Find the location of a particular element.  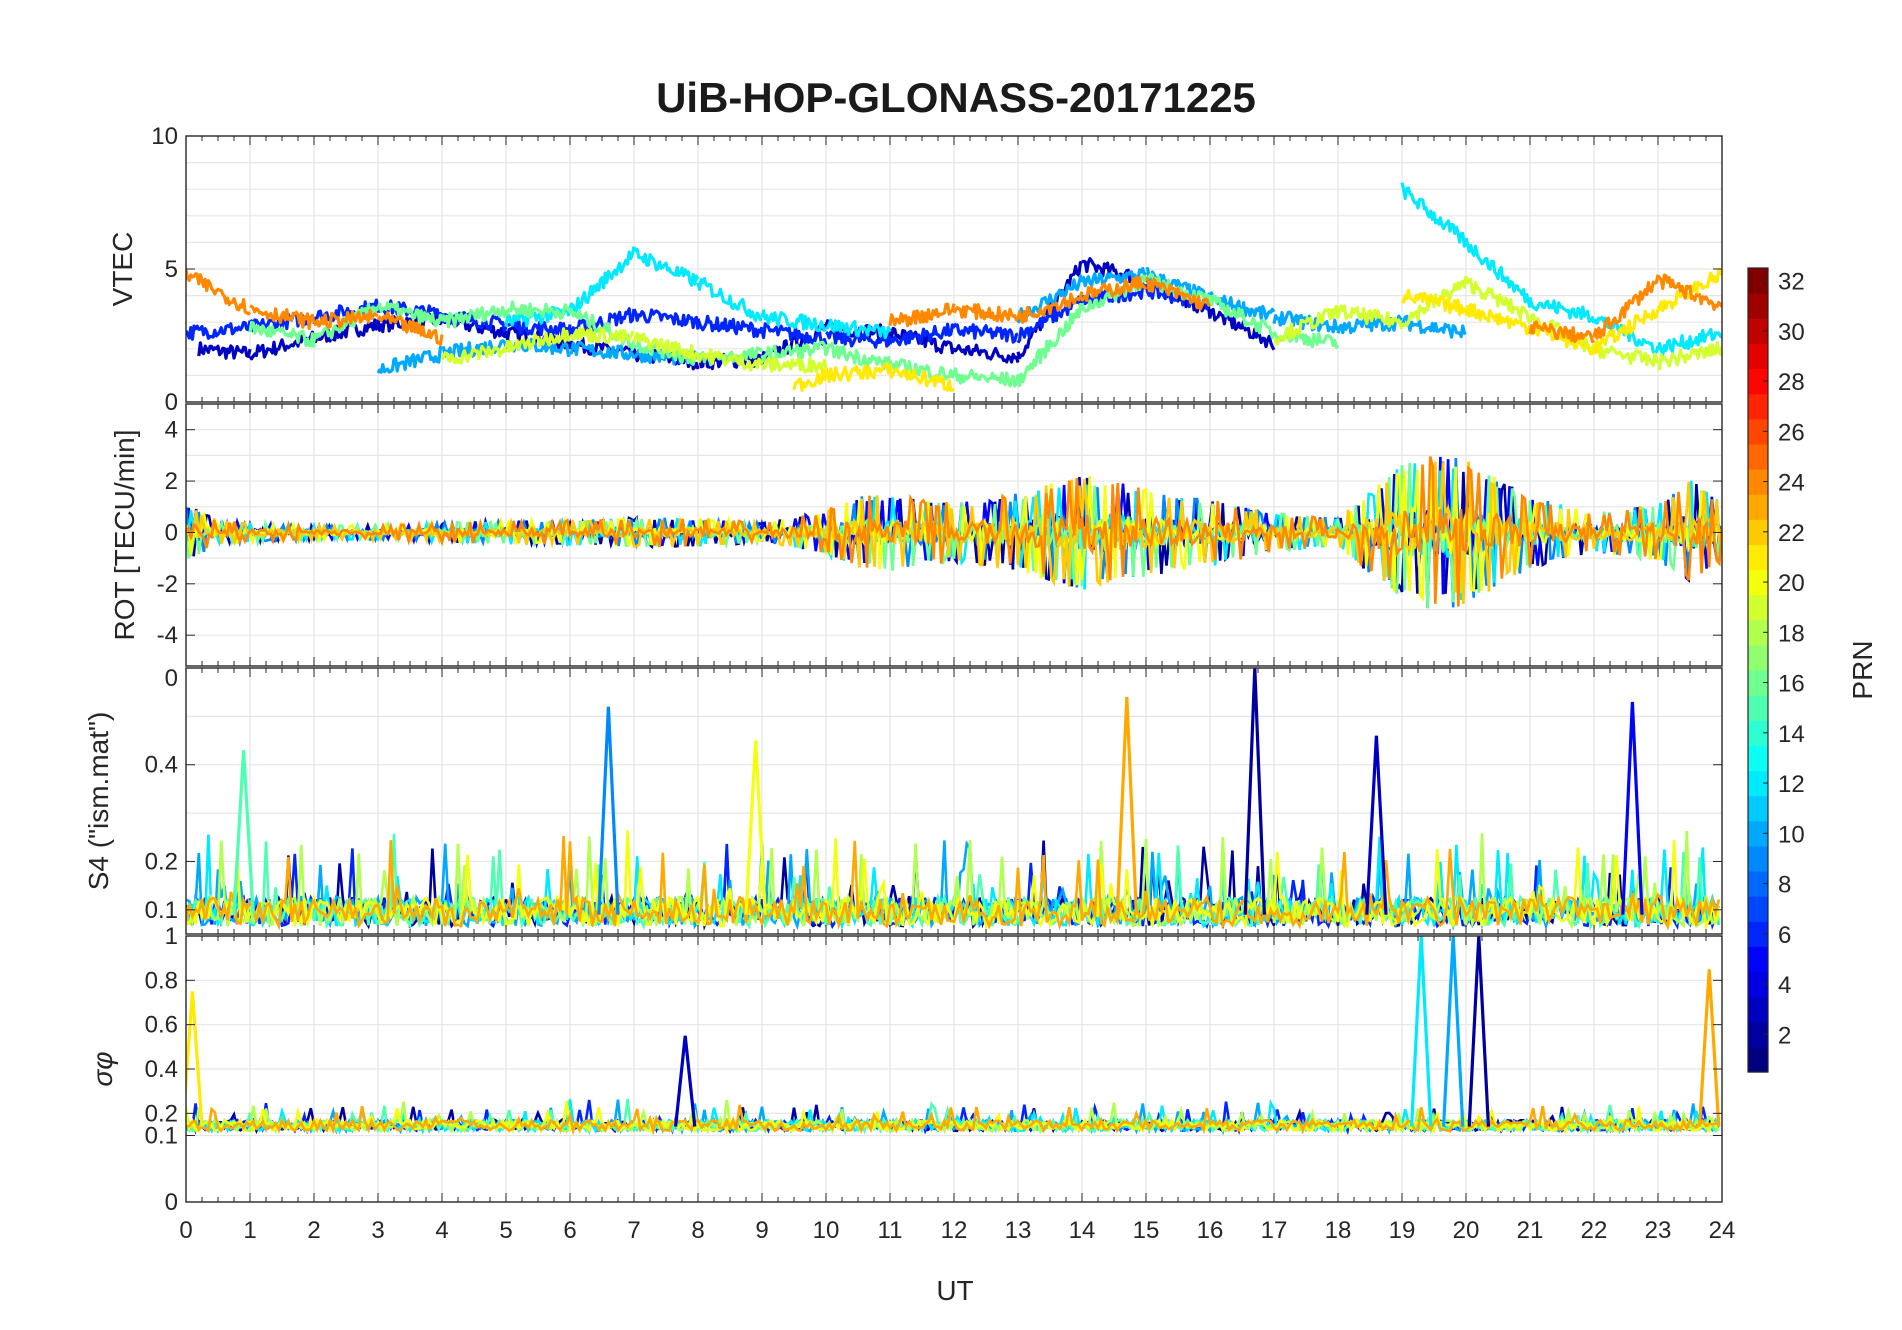

x-tick-label: 24 is located at coordinates (1722, 1230).